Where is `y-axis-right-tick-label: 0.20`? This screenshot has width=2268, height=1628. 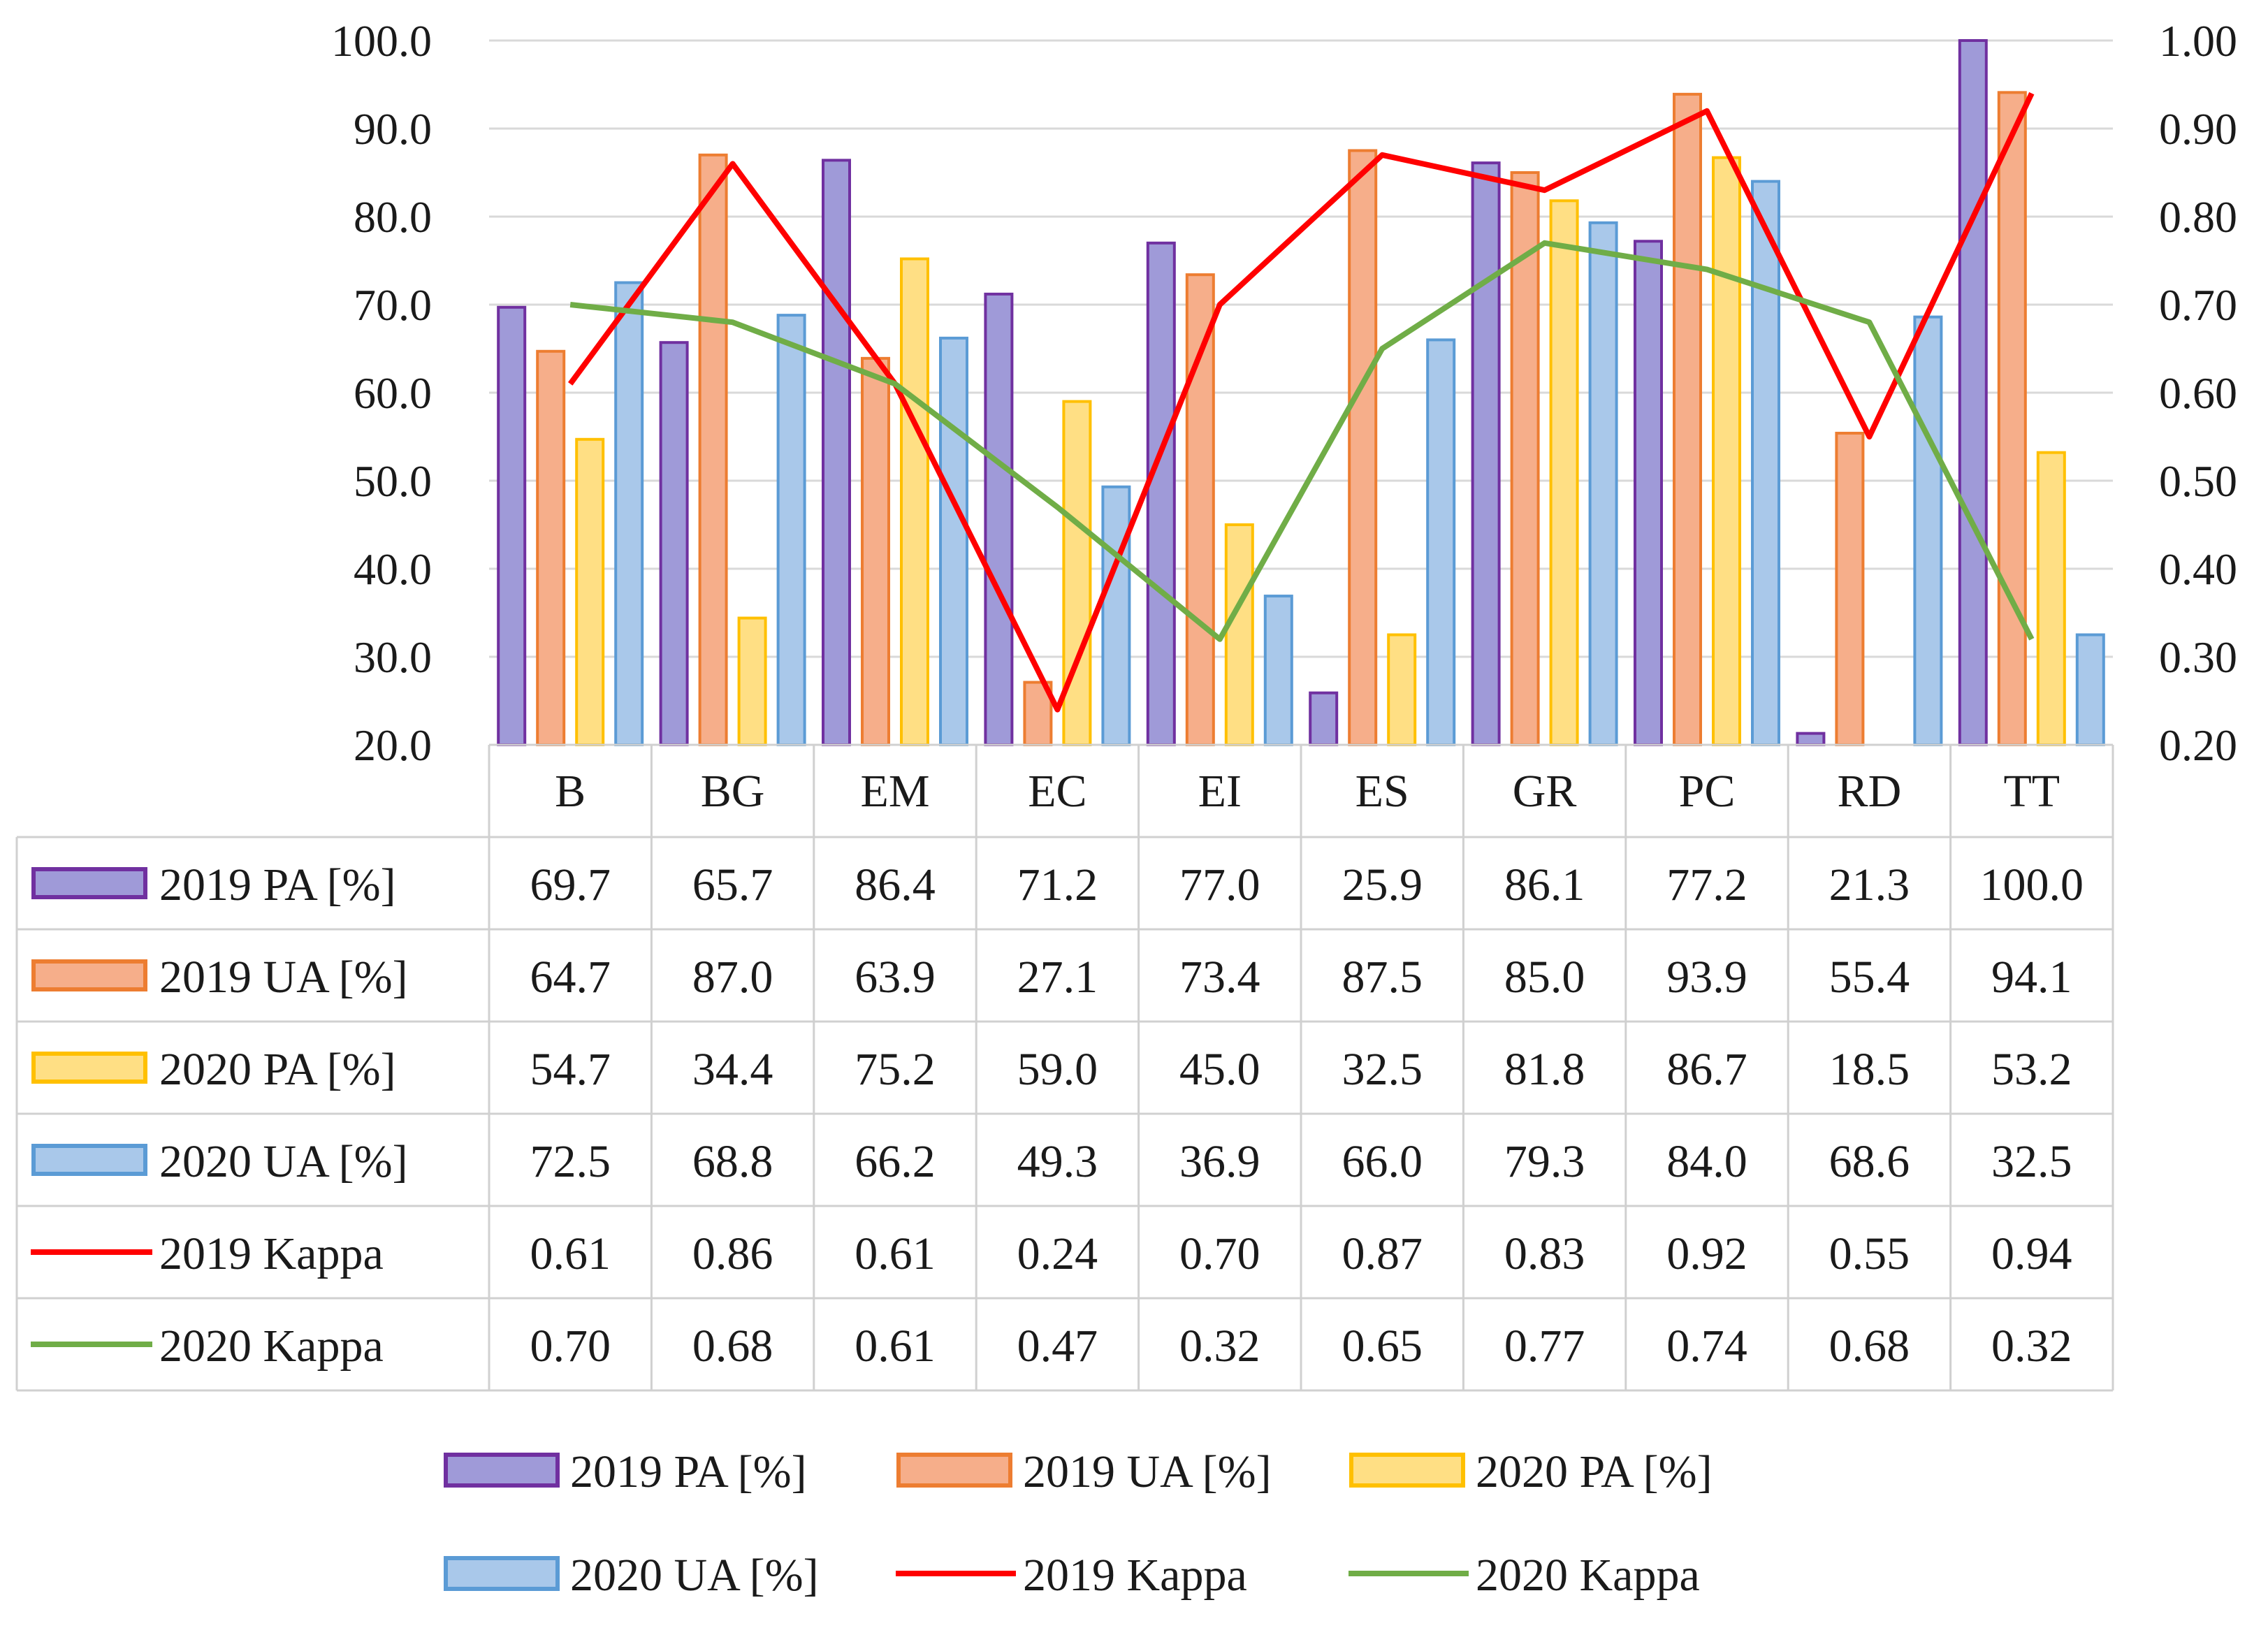
y-axis-right-tick-label: 0.20 is located at coordinates (2198, 745).